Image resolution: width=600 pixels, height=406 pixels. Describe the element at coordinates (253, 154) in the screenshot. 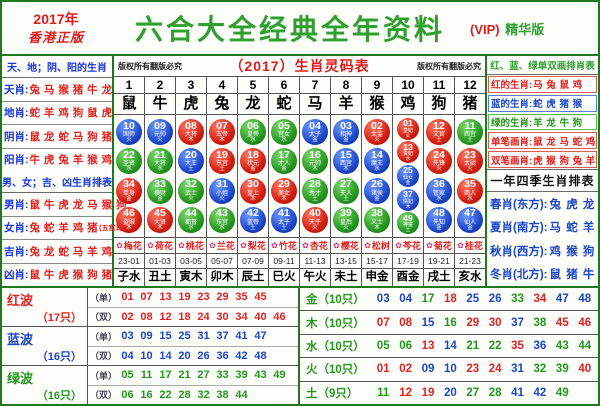

I see `ball-number: 18` at that location.